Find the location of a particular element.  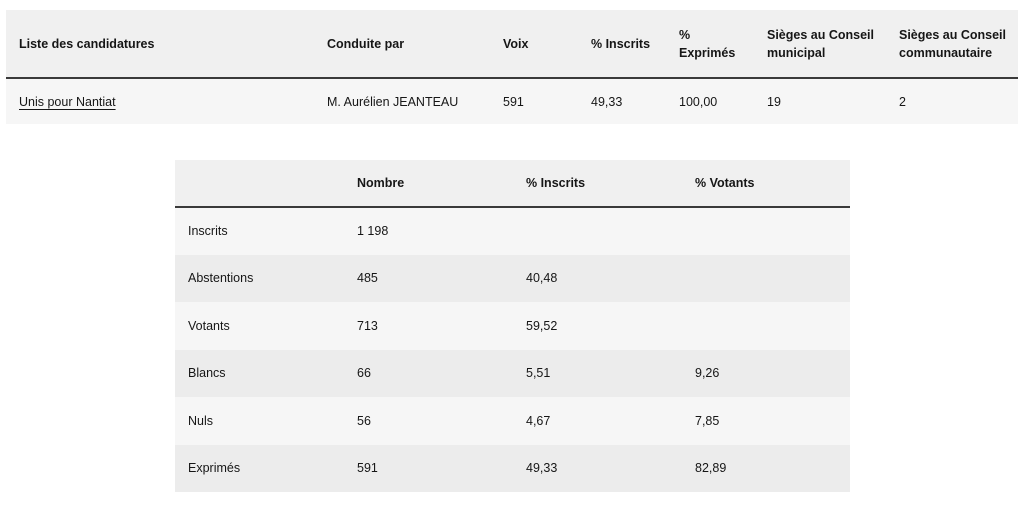

header-sieges-municipal: Sièges au Conseil municipal is located at coordinates (820, 44).